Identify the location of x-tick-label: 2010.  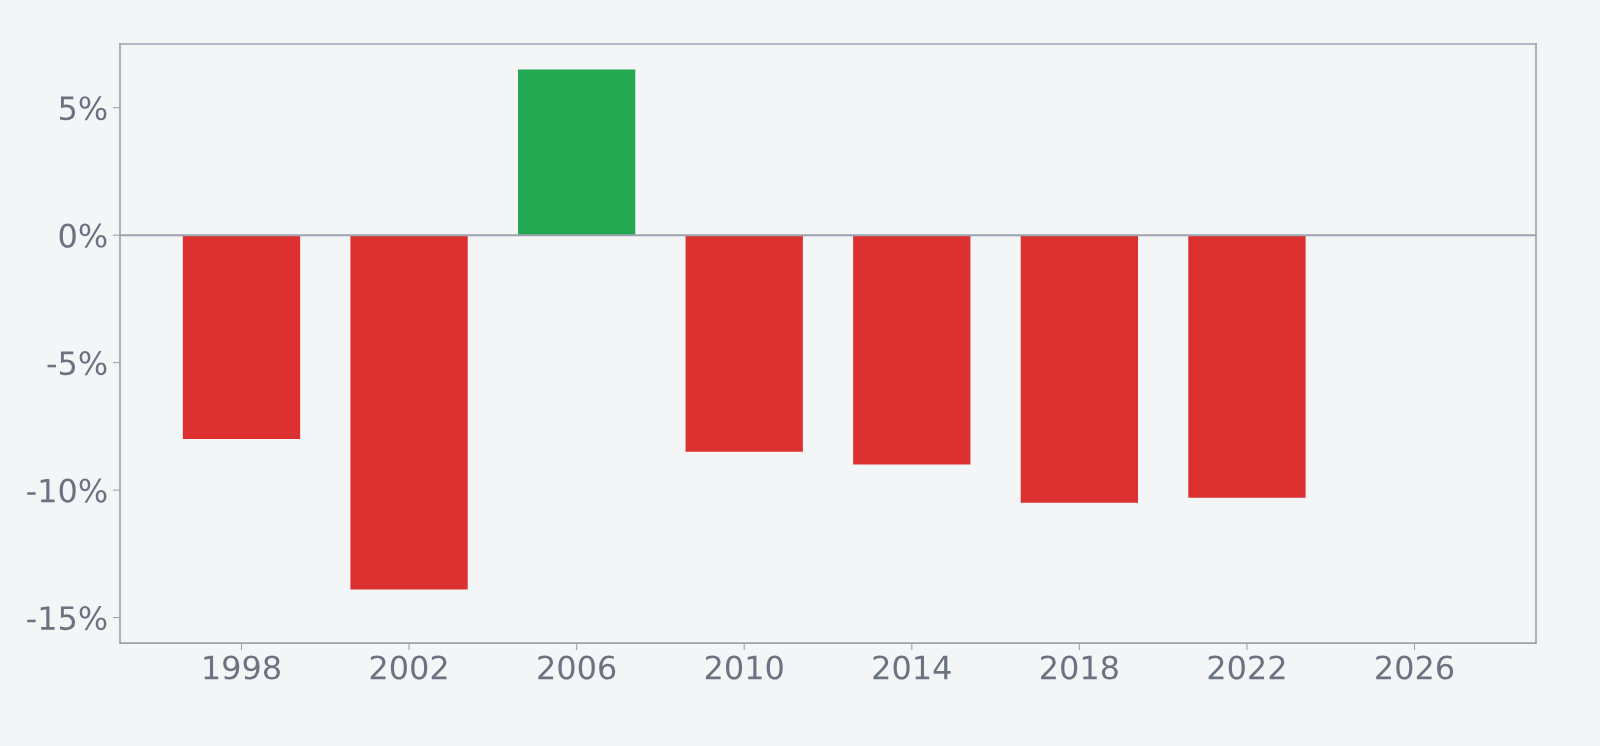
(744, 667).